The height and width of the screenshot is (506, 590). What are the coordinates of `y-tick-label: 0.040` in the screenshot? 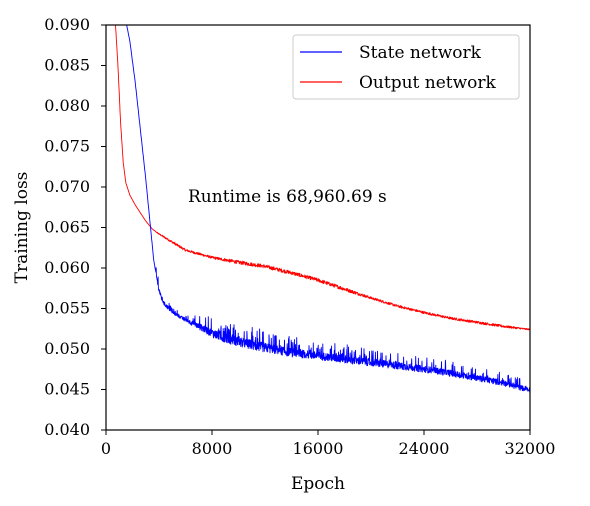 It's located at (67, 429).